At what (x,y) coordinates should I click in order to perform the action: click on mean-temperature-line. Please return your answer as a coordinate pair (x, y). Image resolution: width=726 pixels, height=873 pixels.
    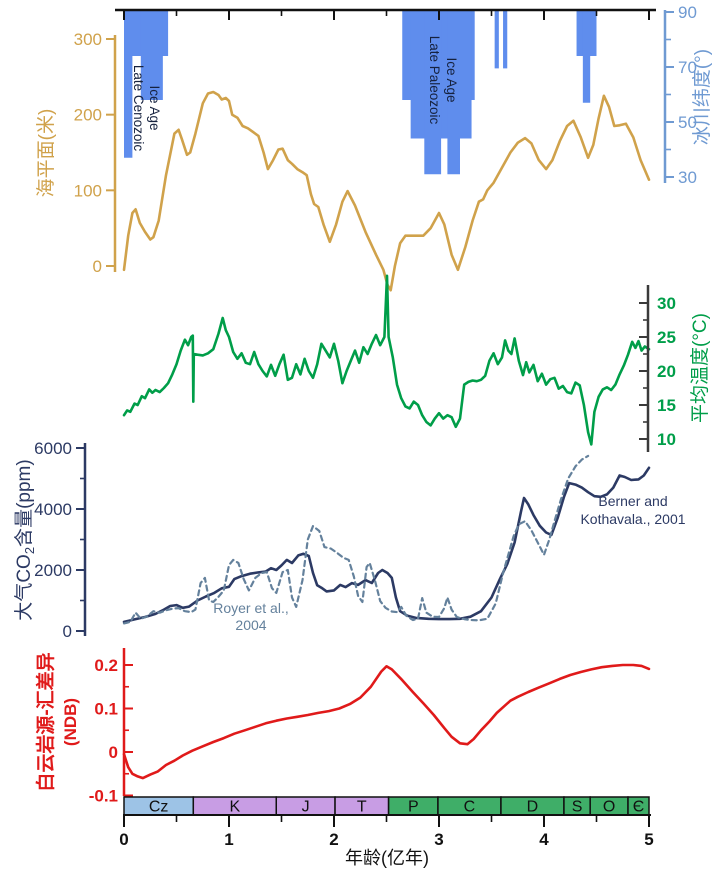
    Looking at the image, I should click on (386, 360).